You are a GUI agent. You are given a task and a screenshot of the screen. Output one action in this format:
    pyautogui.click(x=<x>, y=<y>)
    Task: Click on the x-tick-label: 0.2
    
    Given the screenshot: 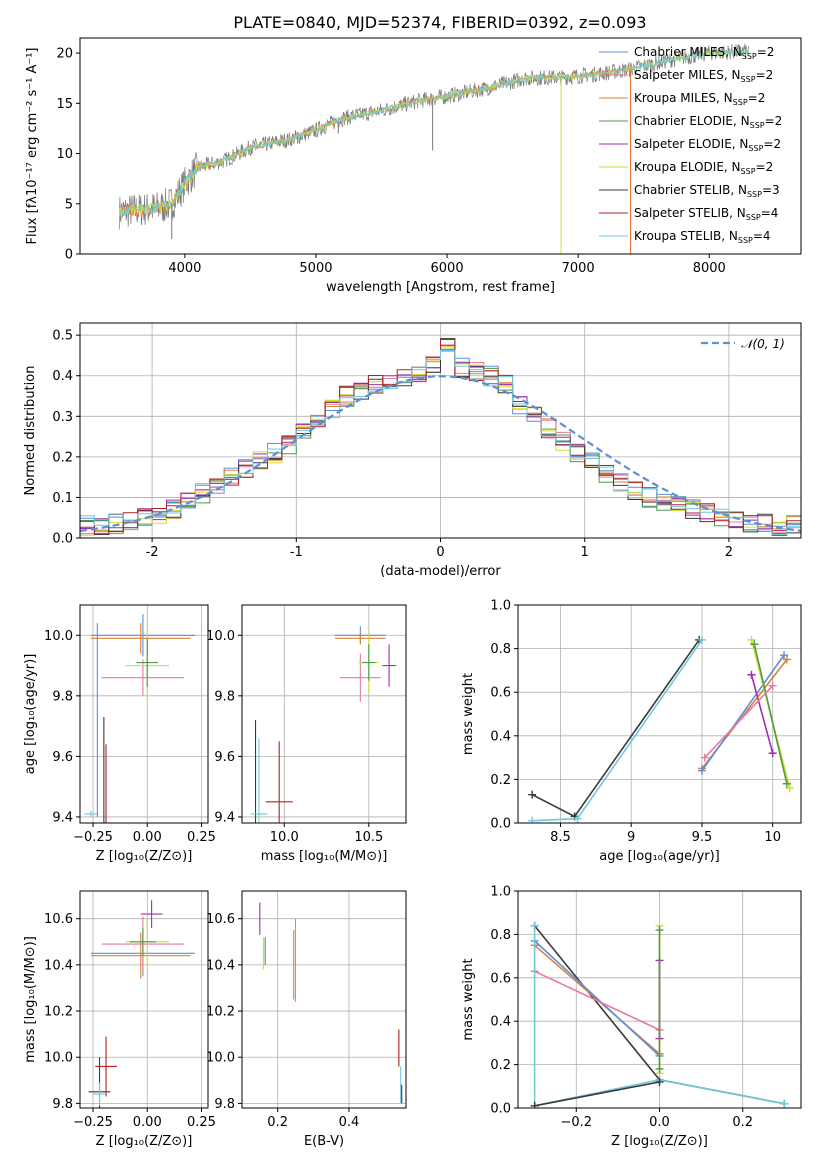 What is the action you would take?
    pyautogui.click(x=742, y=1122)
    